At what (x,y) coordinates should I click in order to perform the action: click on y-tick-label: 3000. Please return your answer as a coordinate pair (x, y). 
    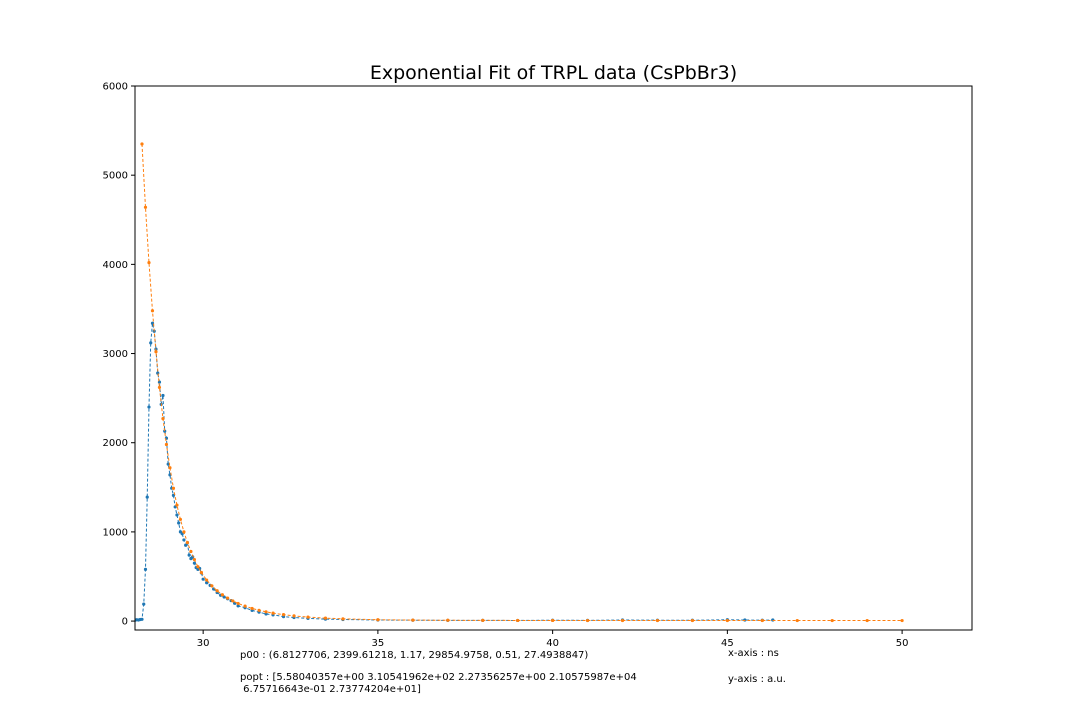
    Looking at the image, I should click on (115, 354).